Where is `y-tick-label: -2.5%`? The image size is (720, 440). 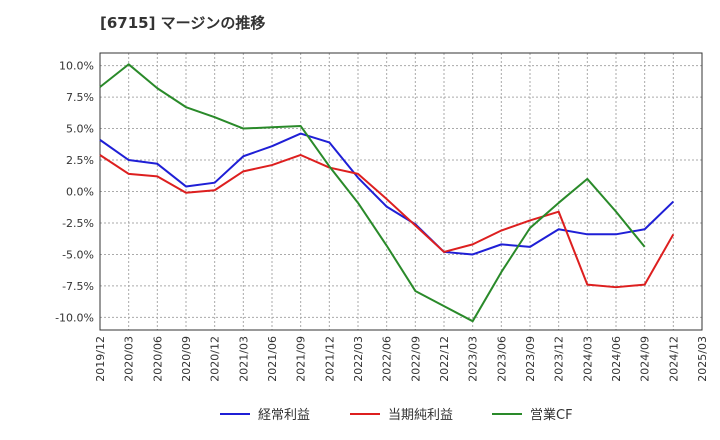
y-tick-label: -2.5% is located at coordinates (78, 223).